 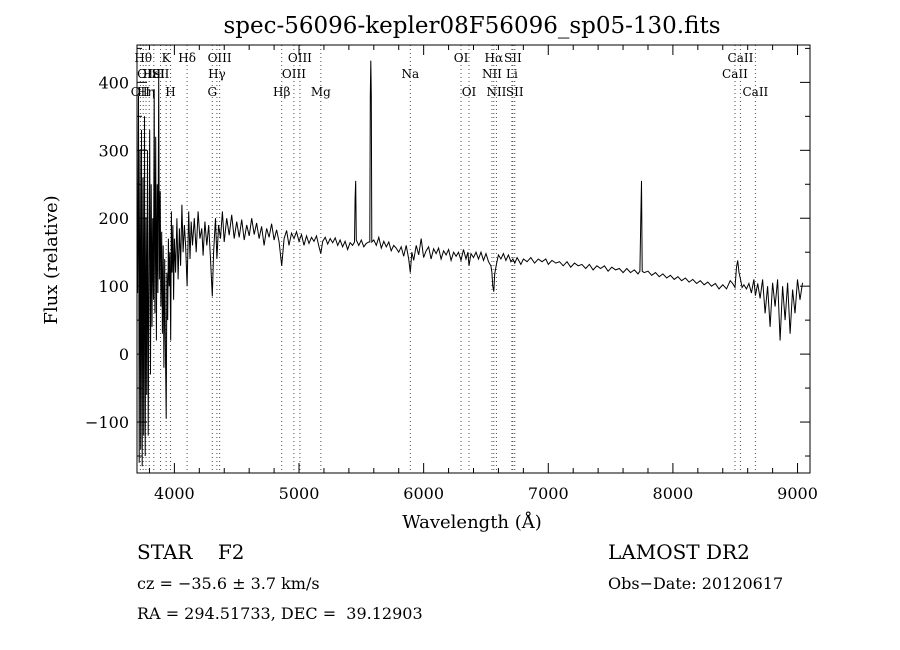 What do you see at coordinates (755, 92) in the screenshot?
I see `line-label-27: CaII` at bounding box center [755, 92].